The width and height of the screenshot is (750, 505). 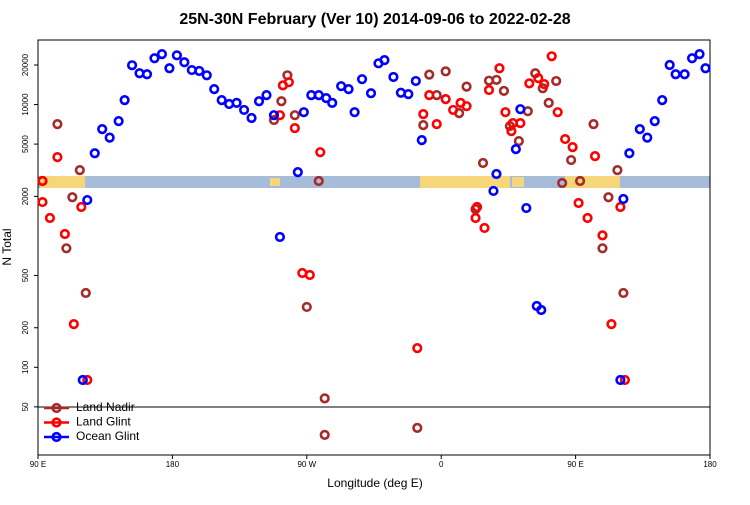 I want to click on y-tick-label: 500, so click(x=25, y=275).